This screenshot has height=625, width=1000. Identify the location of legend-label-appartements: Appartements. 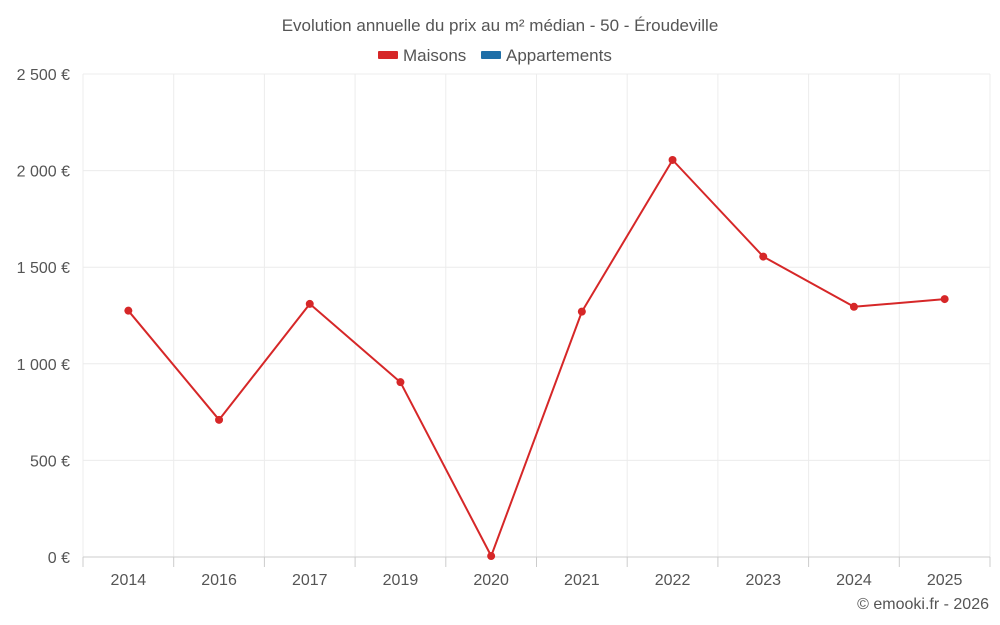
(559, 55).